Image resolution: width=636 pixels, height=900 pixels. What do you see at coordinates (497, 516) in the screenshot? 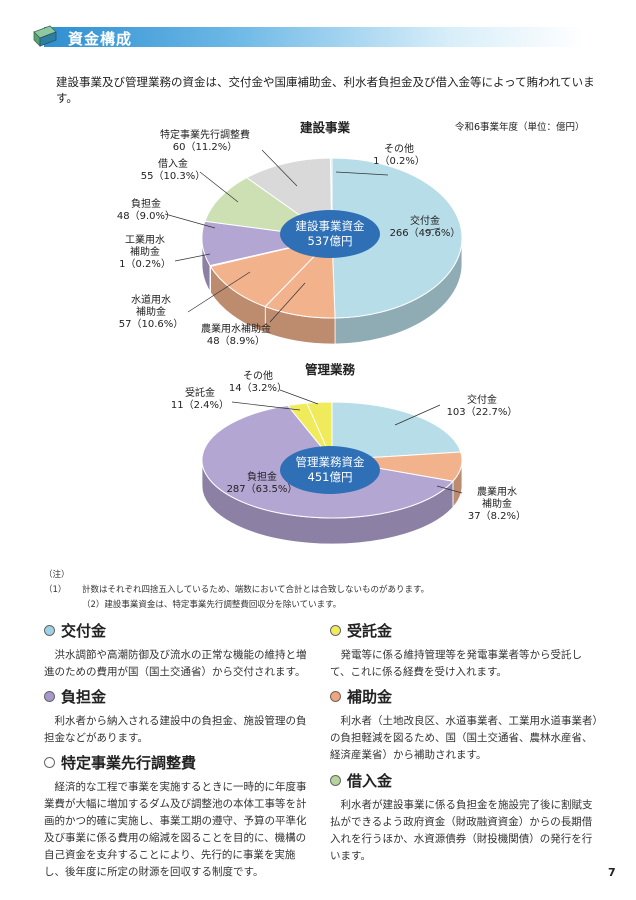
I see `slice-label: 37（8.2%）` at bounding box center [497, 516].